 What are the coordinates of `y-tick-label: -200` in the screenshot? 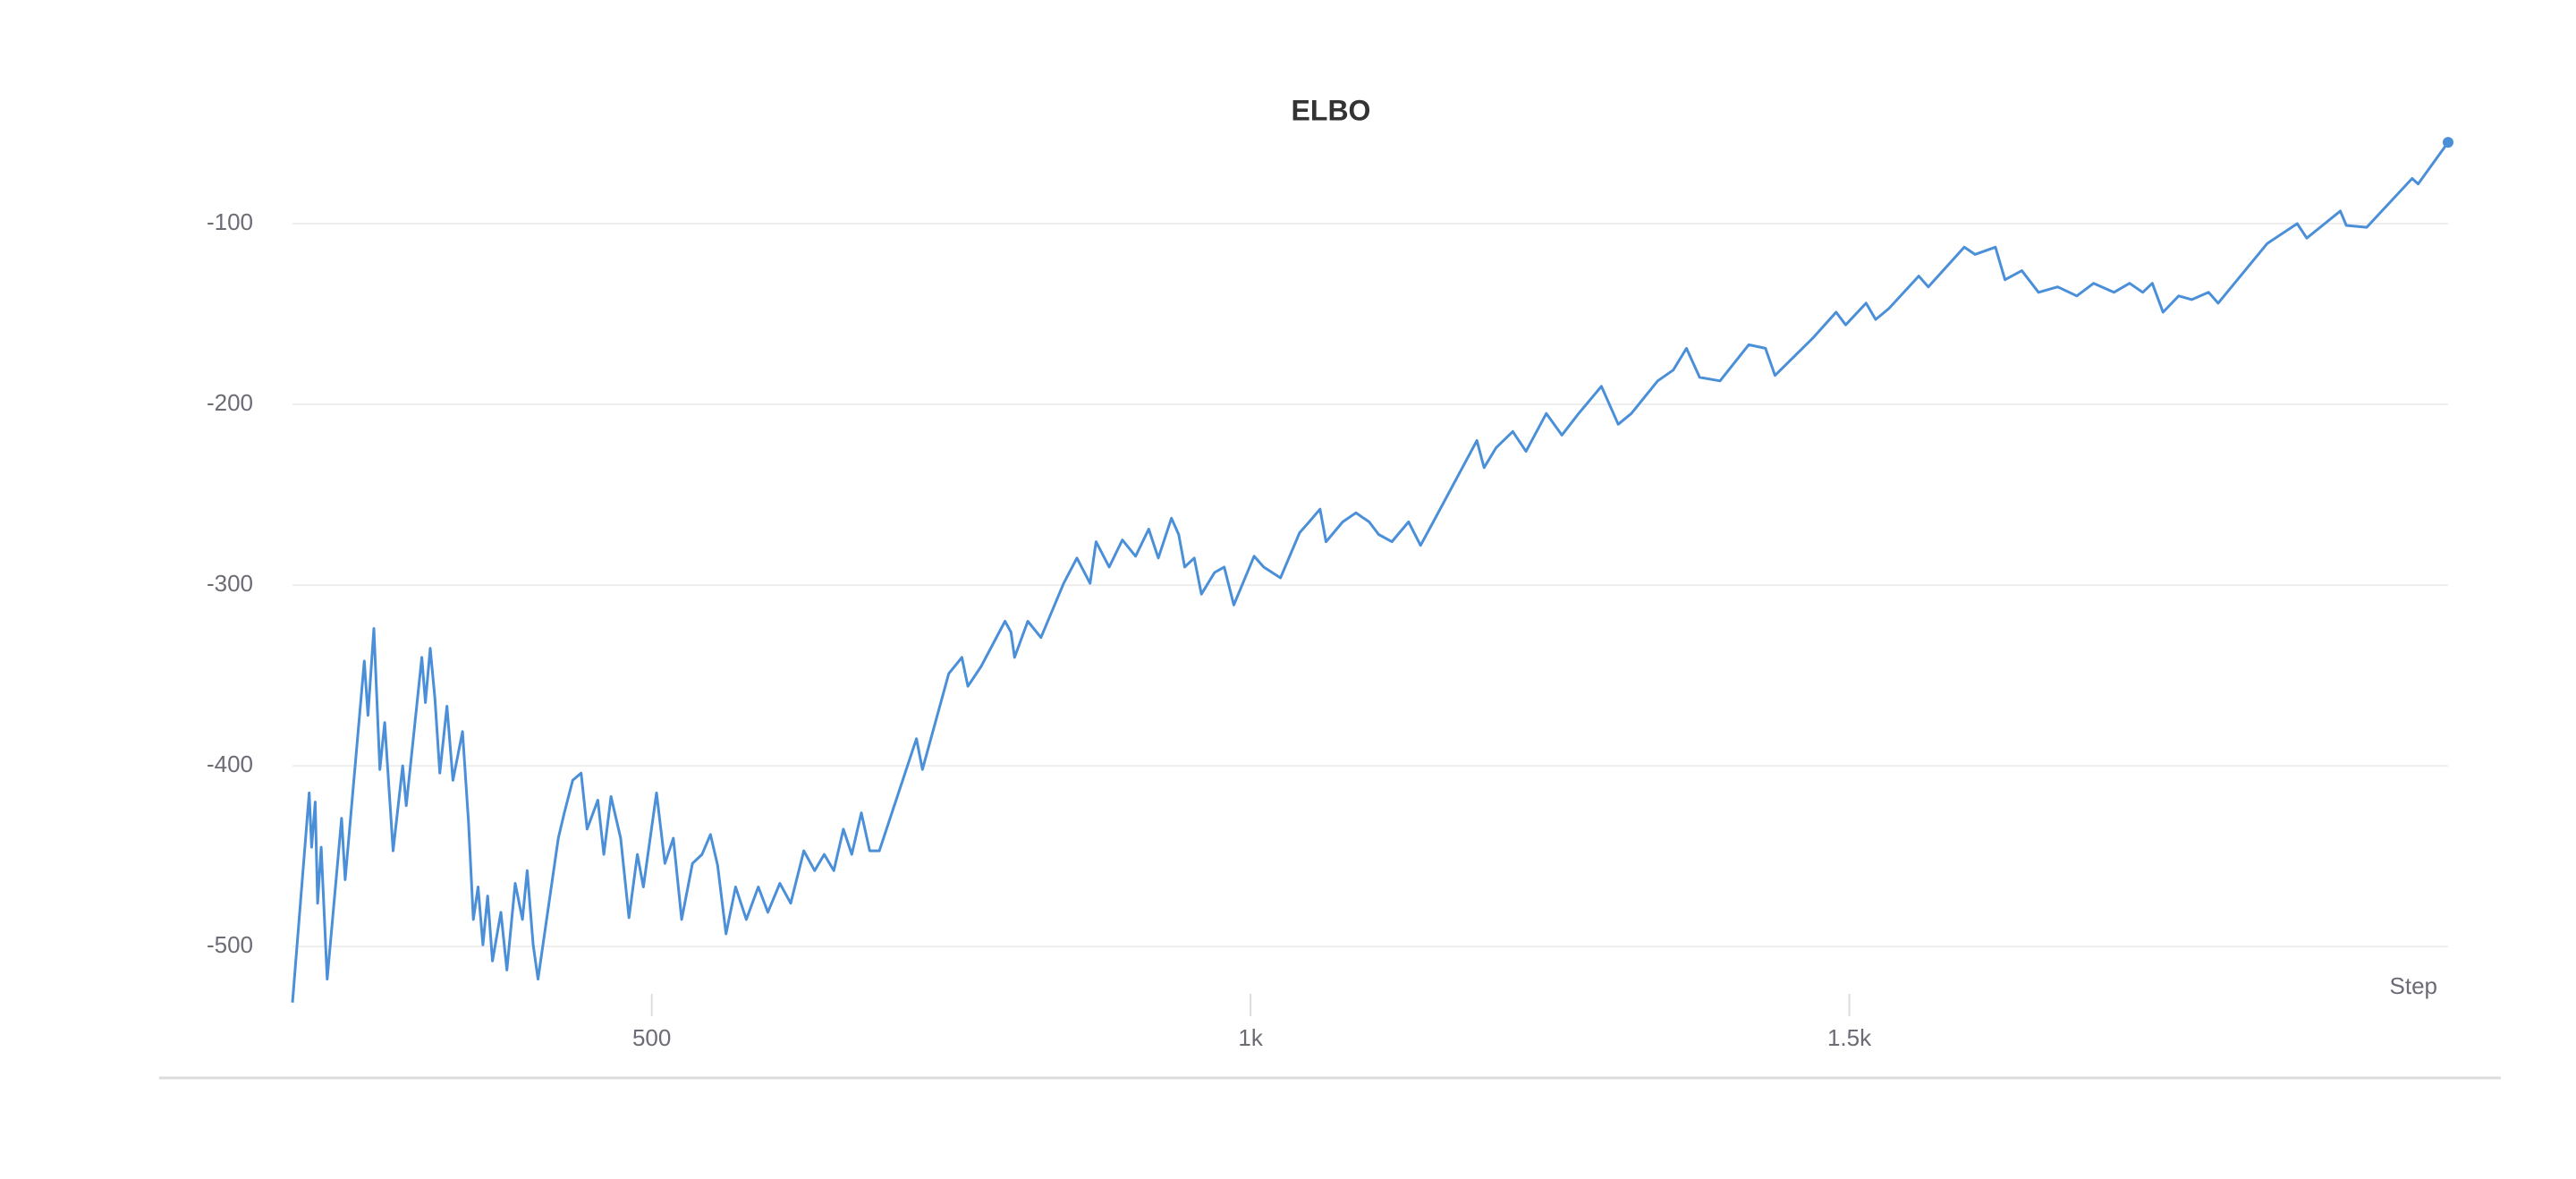 It's located at (230, 403).